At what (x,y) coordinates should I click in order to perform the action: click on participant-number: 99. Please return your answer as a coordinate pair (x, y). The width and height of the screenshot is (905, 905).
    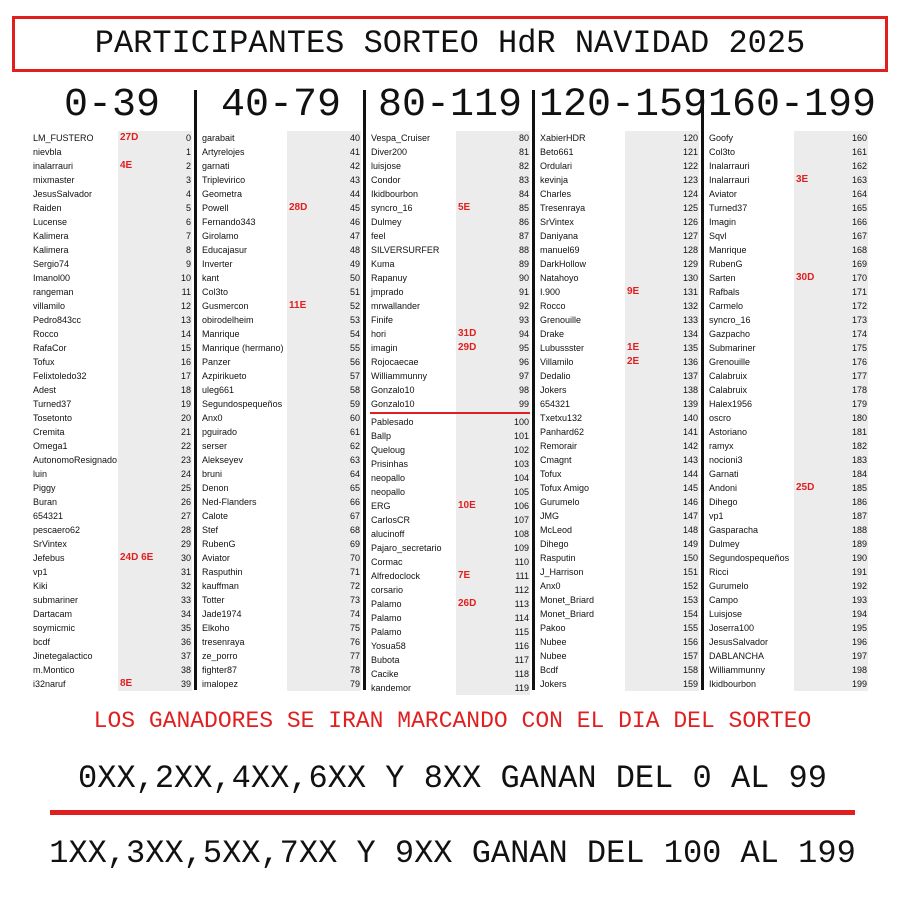
    Looking at the image, I should click on (523, 404).